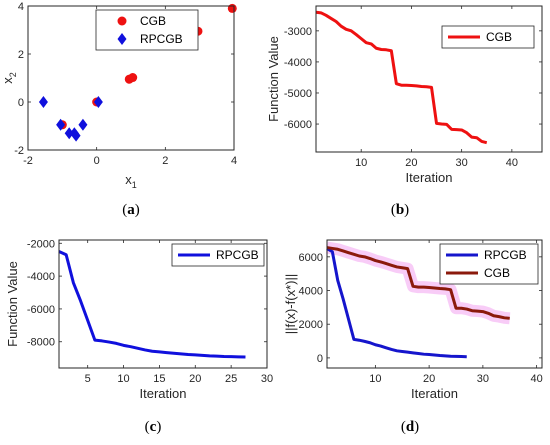  What do you see at coordinates (165, 161) in the screenshot?
I see `x-tick-label: 2` at bounding box center [165, 161].